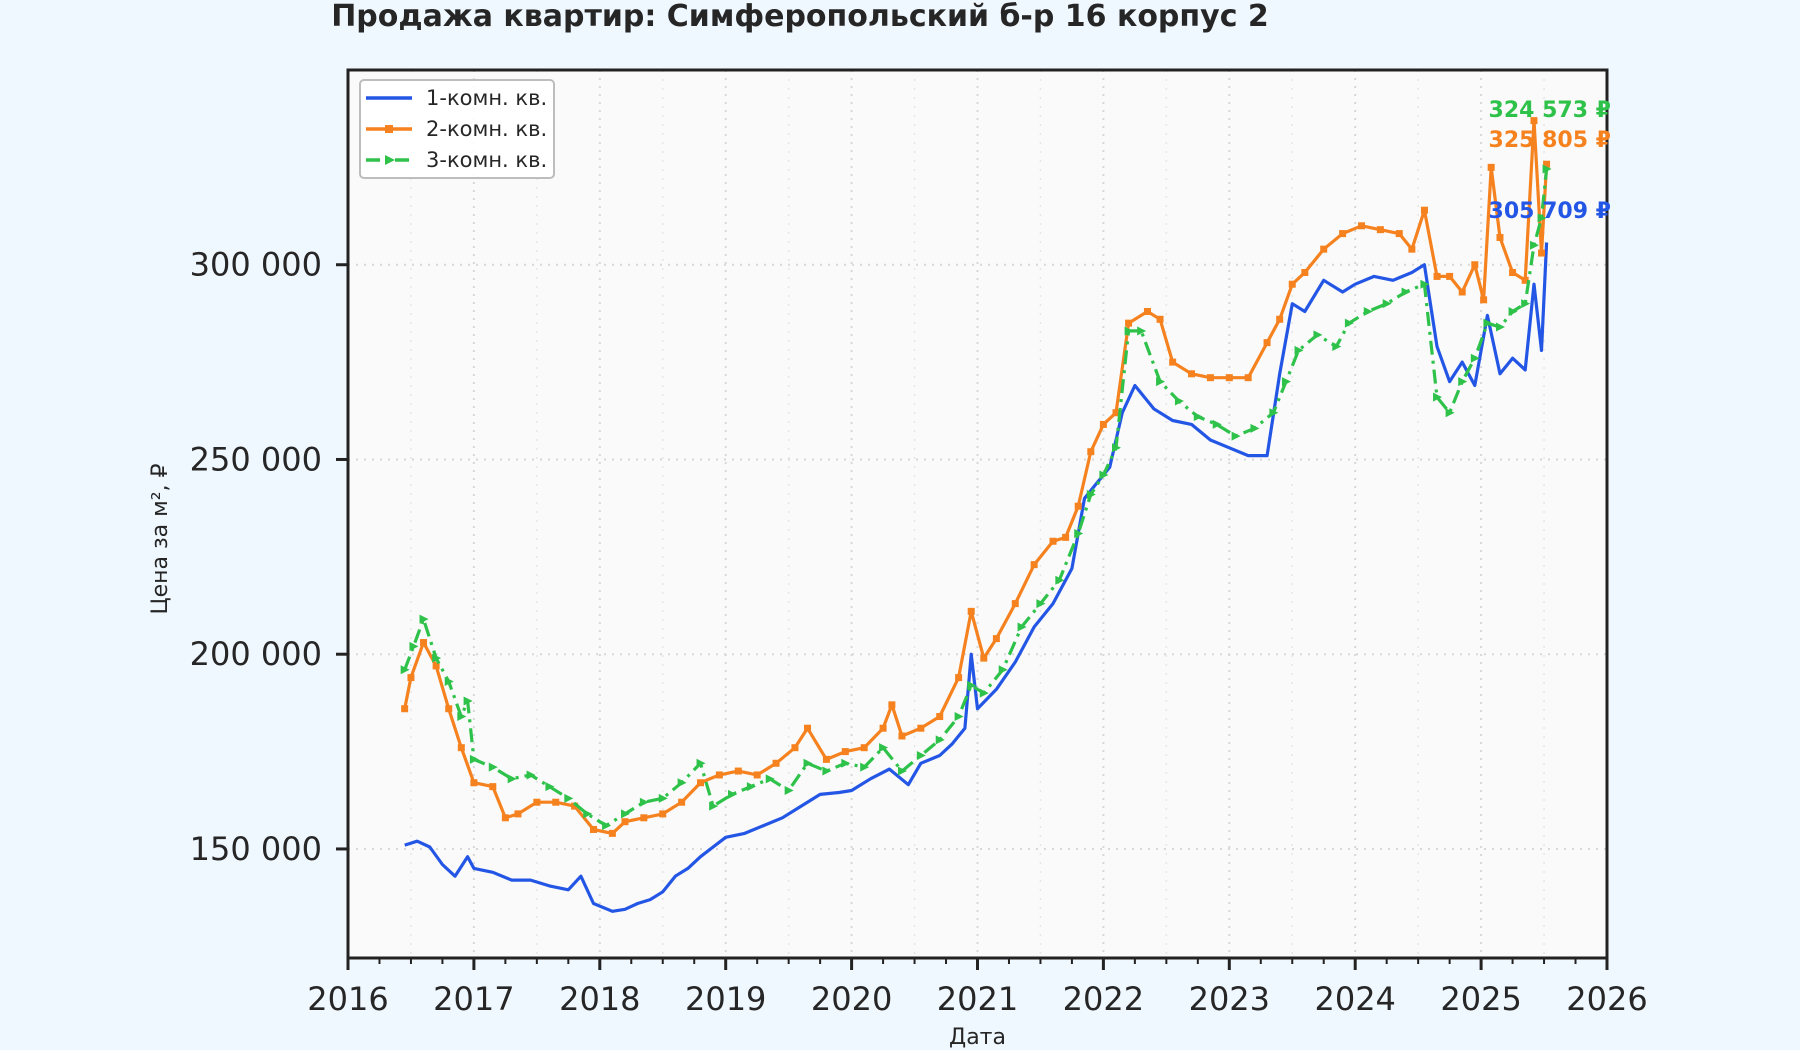 The height and width of the screenshot is (1050, 1800). Describe the element at coordinates (1103, 999) in the screenshot. I see `x-tick-label: 2022` at that location.